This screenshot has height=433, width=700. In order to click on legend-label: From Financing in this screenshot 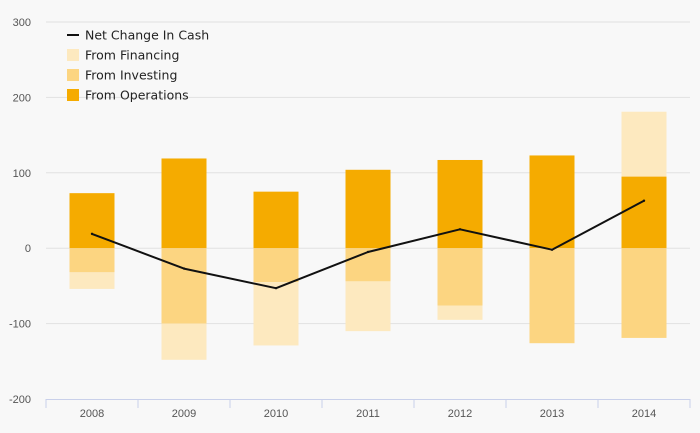, I will do `click(132, 55)`.